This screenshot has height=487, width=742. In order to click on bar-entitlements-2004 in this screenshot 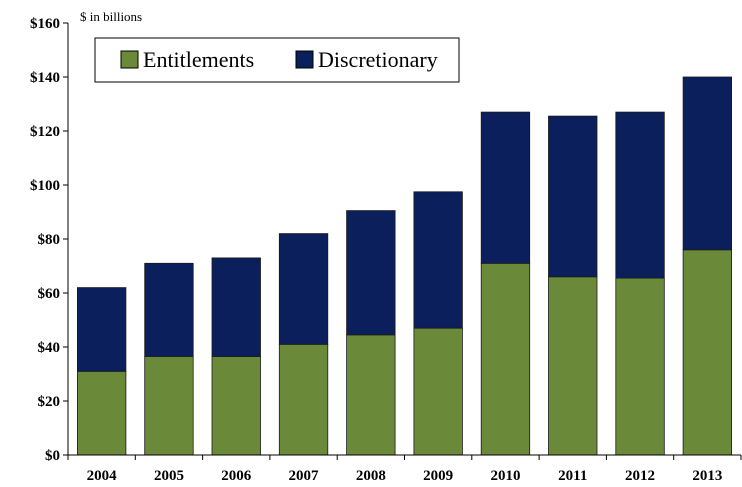, I will do `click(102, 413)`.